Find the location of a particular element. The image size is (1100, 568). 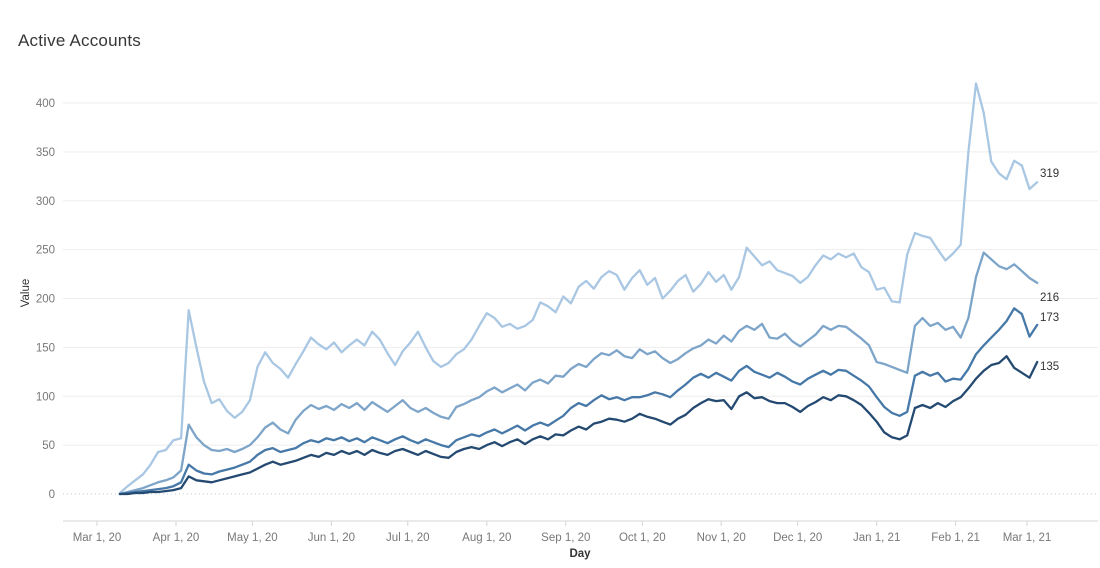

x-tick-label: Mar 1, 20 is located at coordinates (97, 538).